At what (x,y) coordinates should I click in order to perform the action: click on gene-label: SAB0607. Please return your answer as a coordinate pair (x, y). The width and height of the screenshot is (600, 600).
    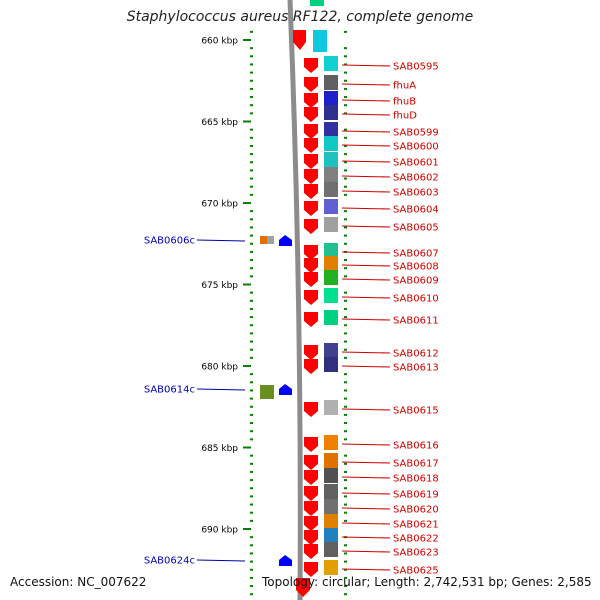
    Looking at the image, I should click on (416, 254).